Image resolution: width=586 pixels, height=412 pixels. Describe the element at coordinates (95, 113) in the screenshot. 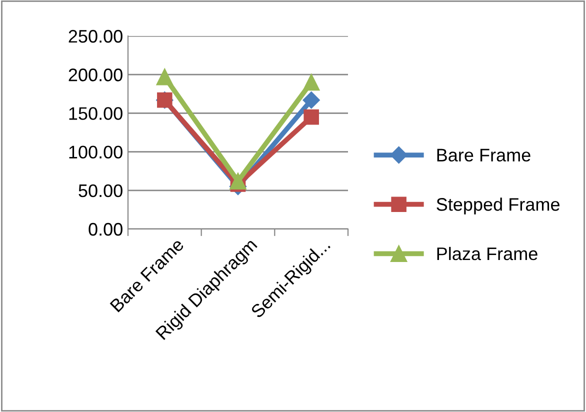

I see `y-tick-label: 150.00` at that location.